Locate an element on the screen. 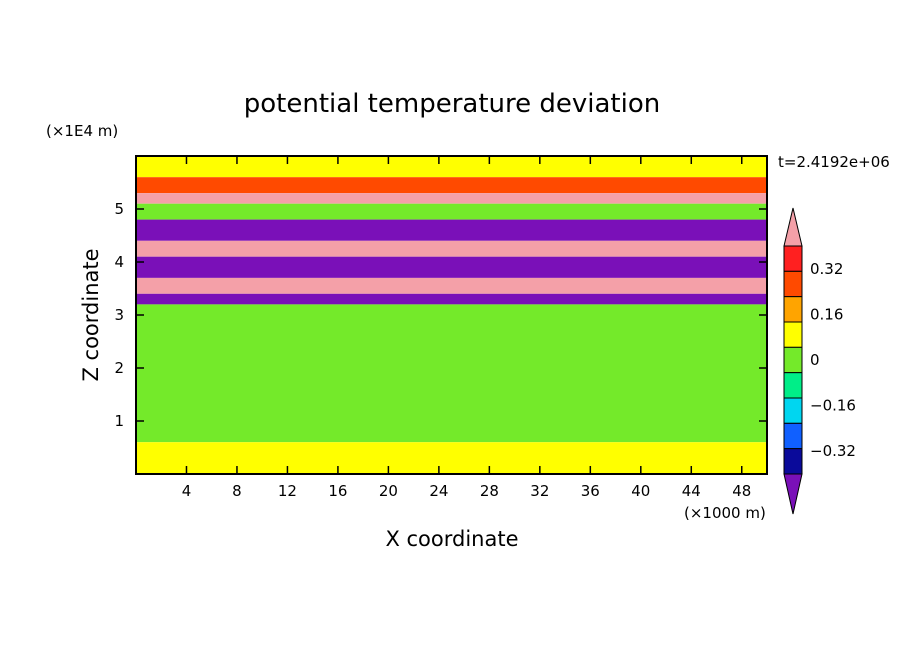 This screenshot has width=904, height=654. x-tick-label: 8 is located at coordinates (237, 491).